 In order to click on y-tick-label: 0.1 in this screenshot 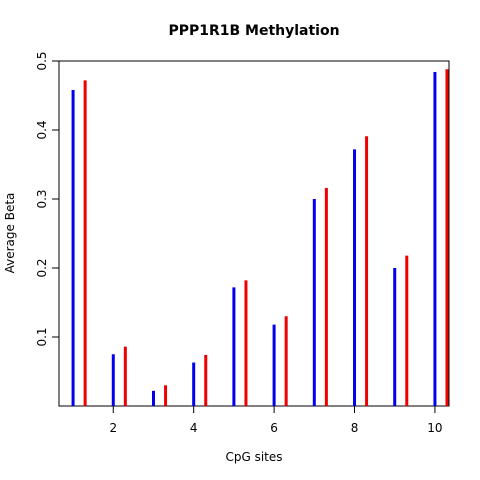, I will do `click(42, 336)`.